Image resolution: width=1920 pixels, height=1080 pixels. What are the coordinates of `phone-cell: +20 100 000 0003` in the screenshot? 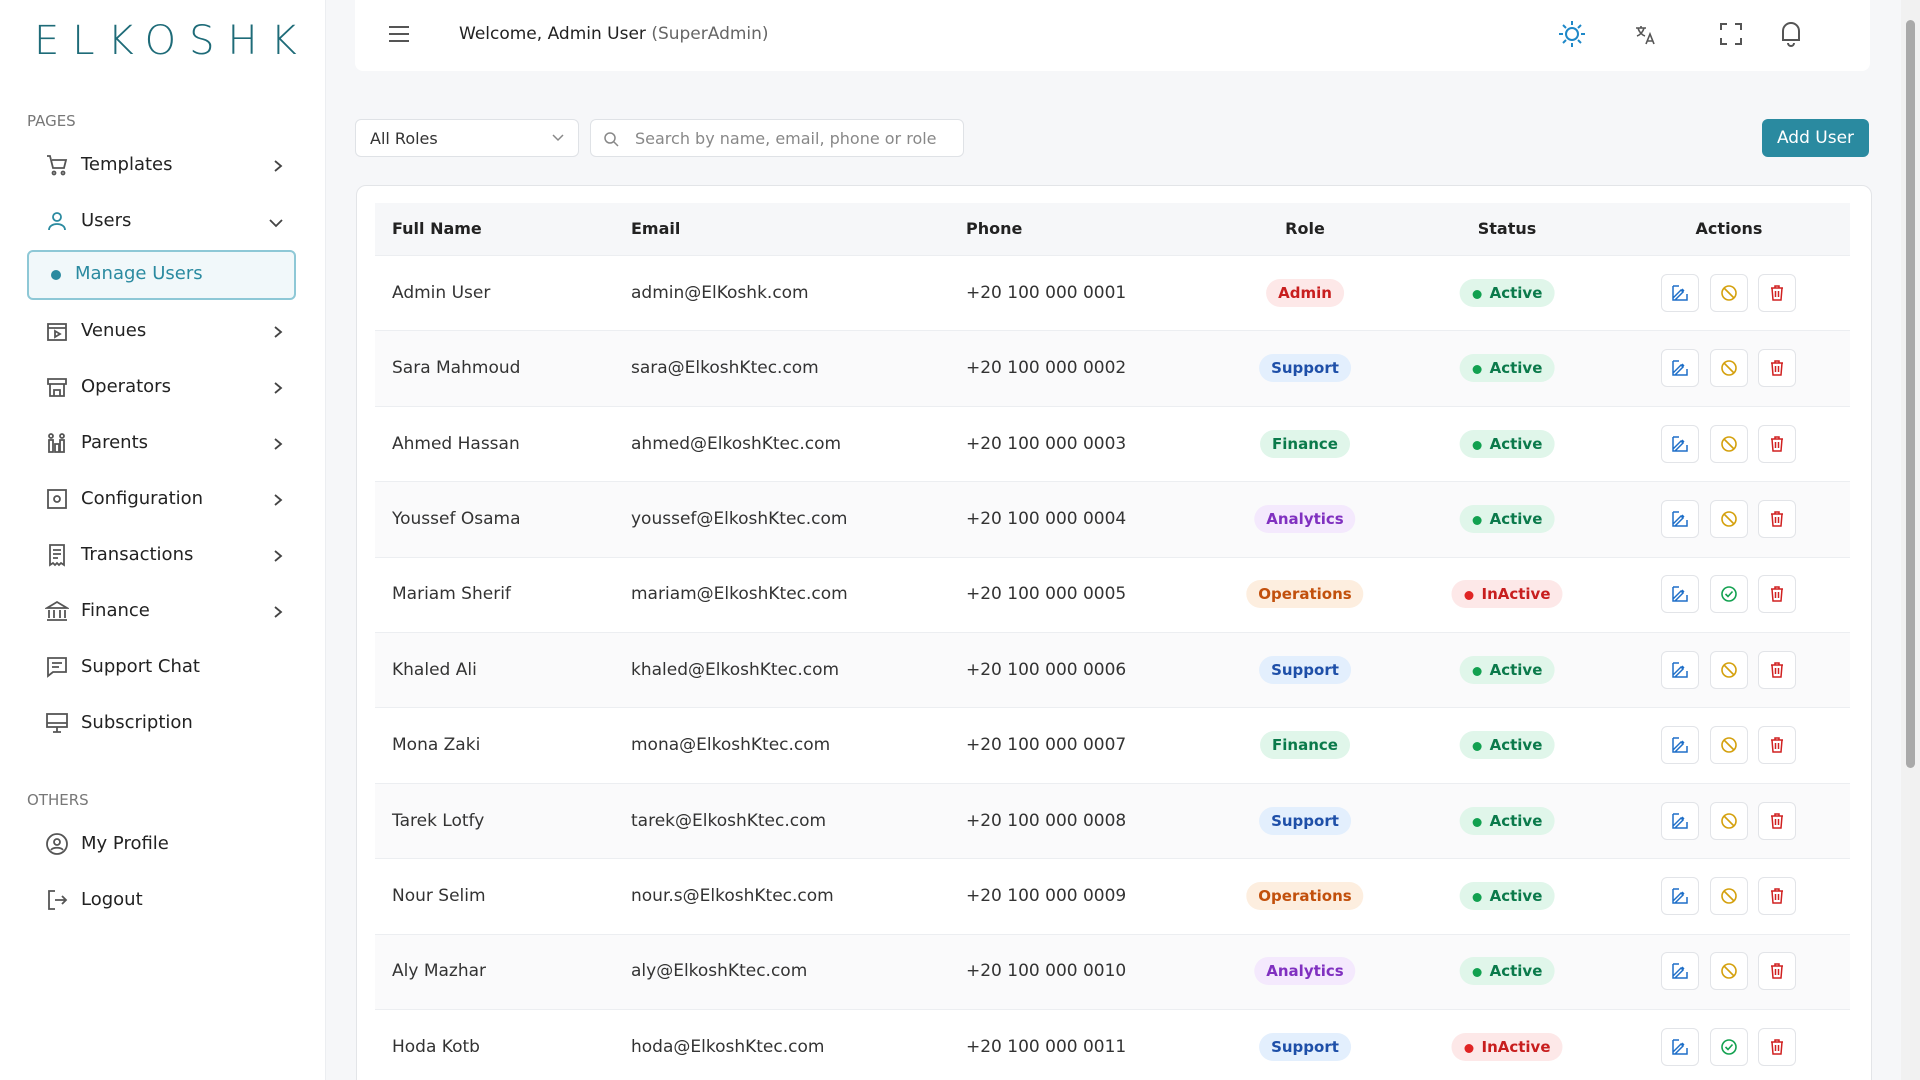 It's located at (1046, 443).